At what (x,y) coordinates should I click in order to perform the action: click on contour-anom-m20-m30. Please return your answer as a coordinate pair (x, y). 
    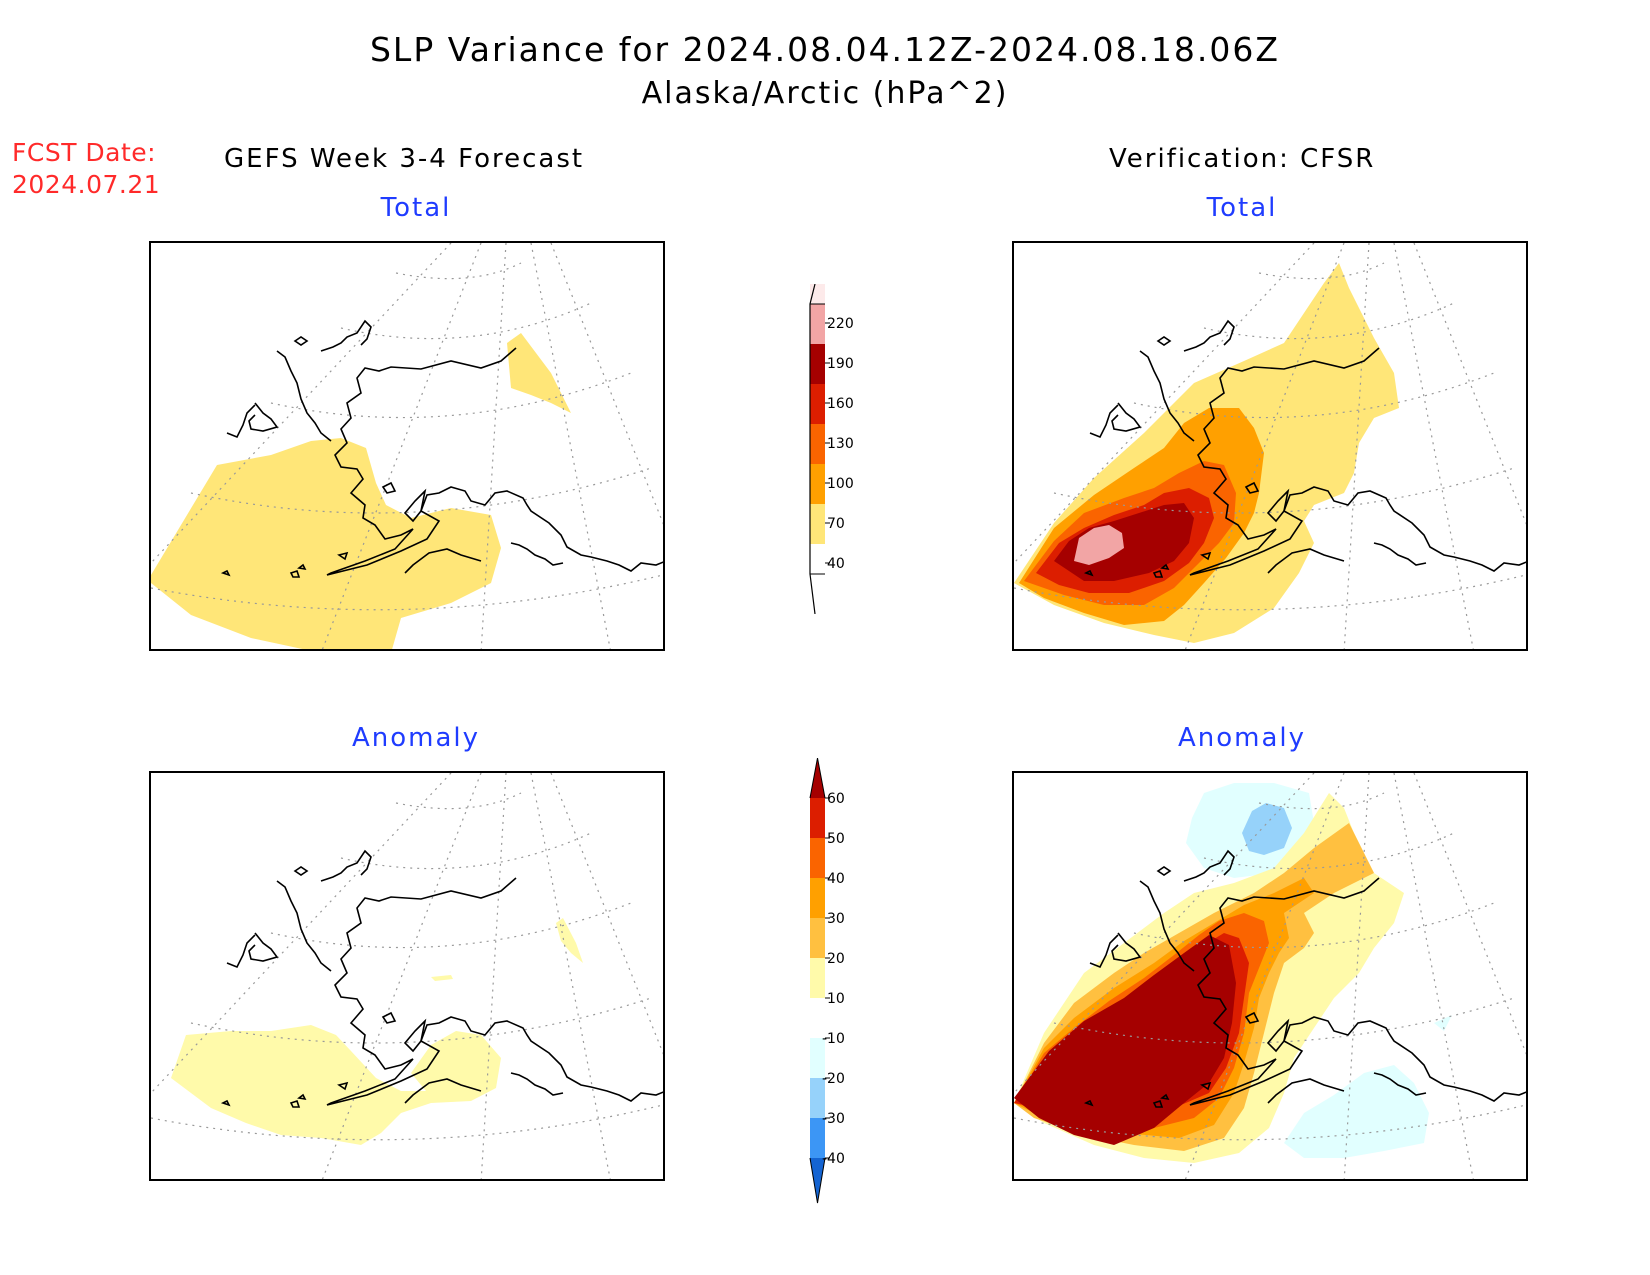
    Looking at the image, I should click on (1267, 829).